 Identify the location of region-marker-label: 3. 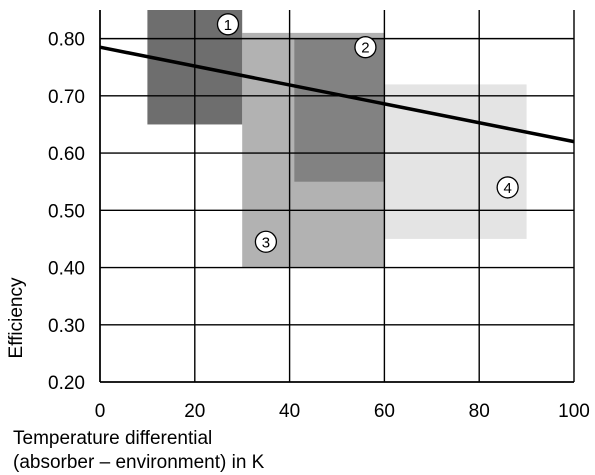
(266, 242).